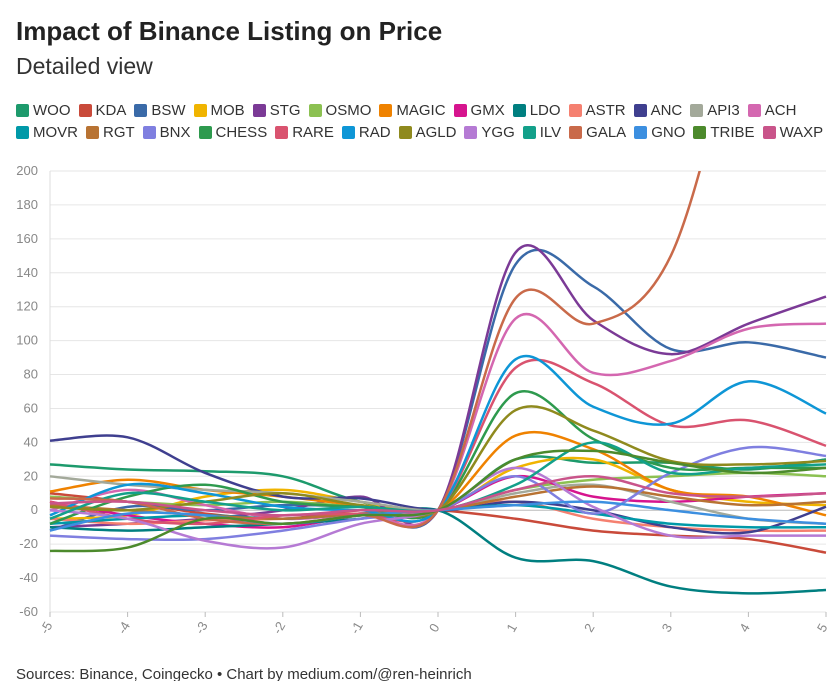 This screenshot has width=839, height=681. I want to click on legend-label: GMX, so click(487, 110).